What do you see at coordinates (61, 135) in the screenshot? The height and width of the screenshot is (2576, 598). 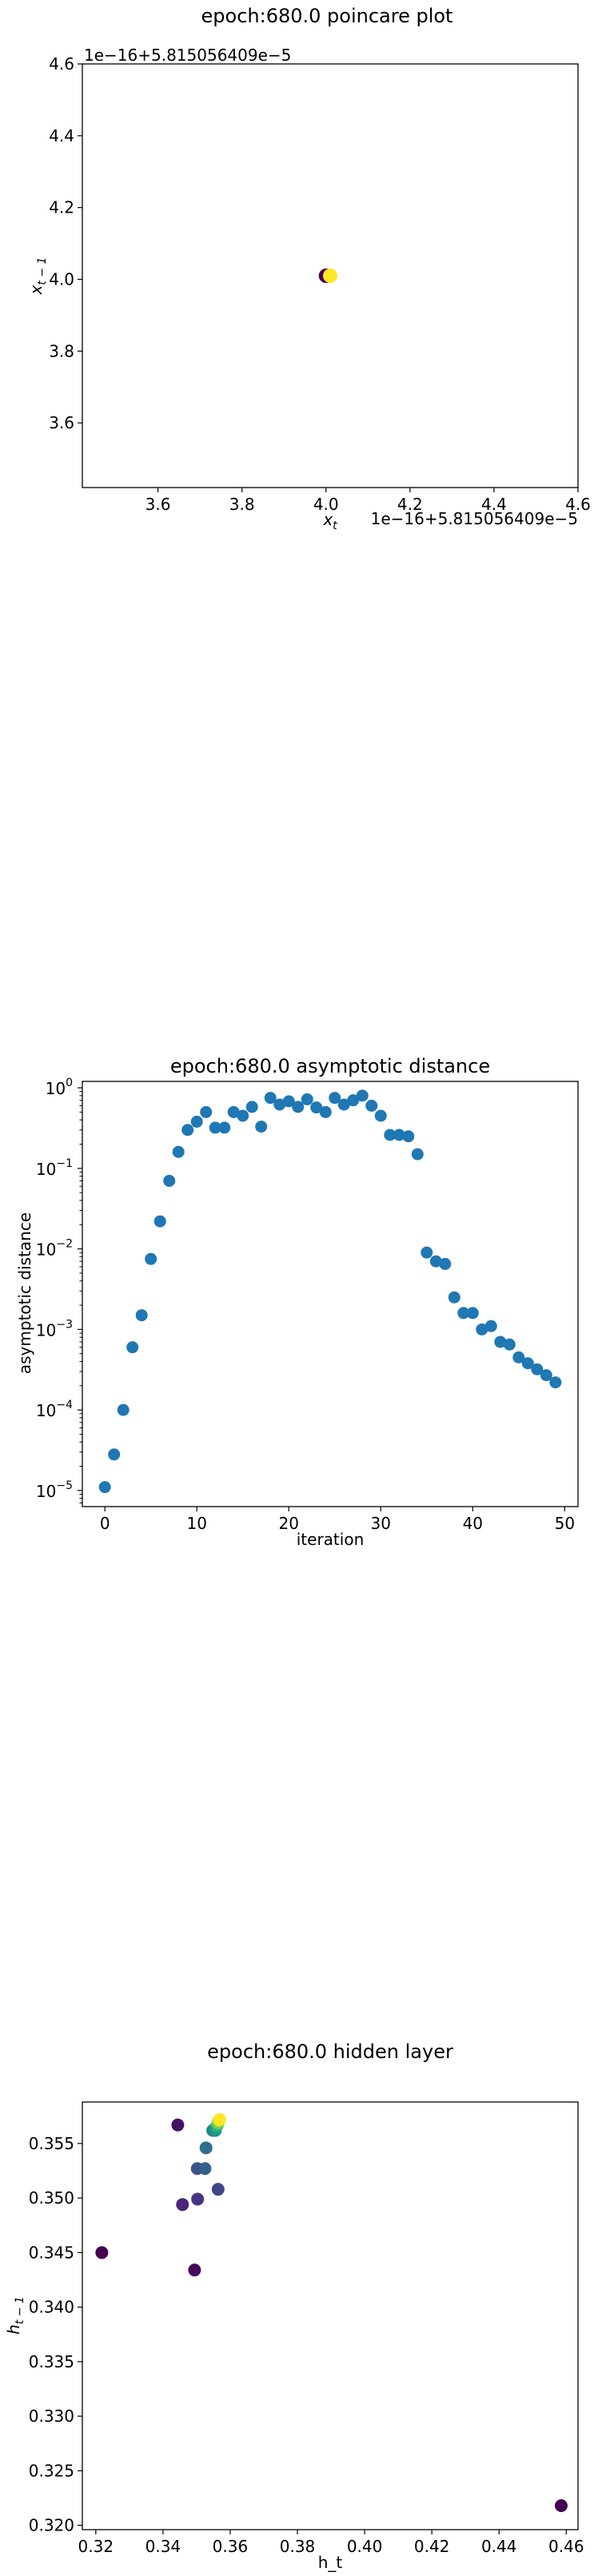 I see `poincare-y-tick-label: 4.4` at bounding box center [61, 135].